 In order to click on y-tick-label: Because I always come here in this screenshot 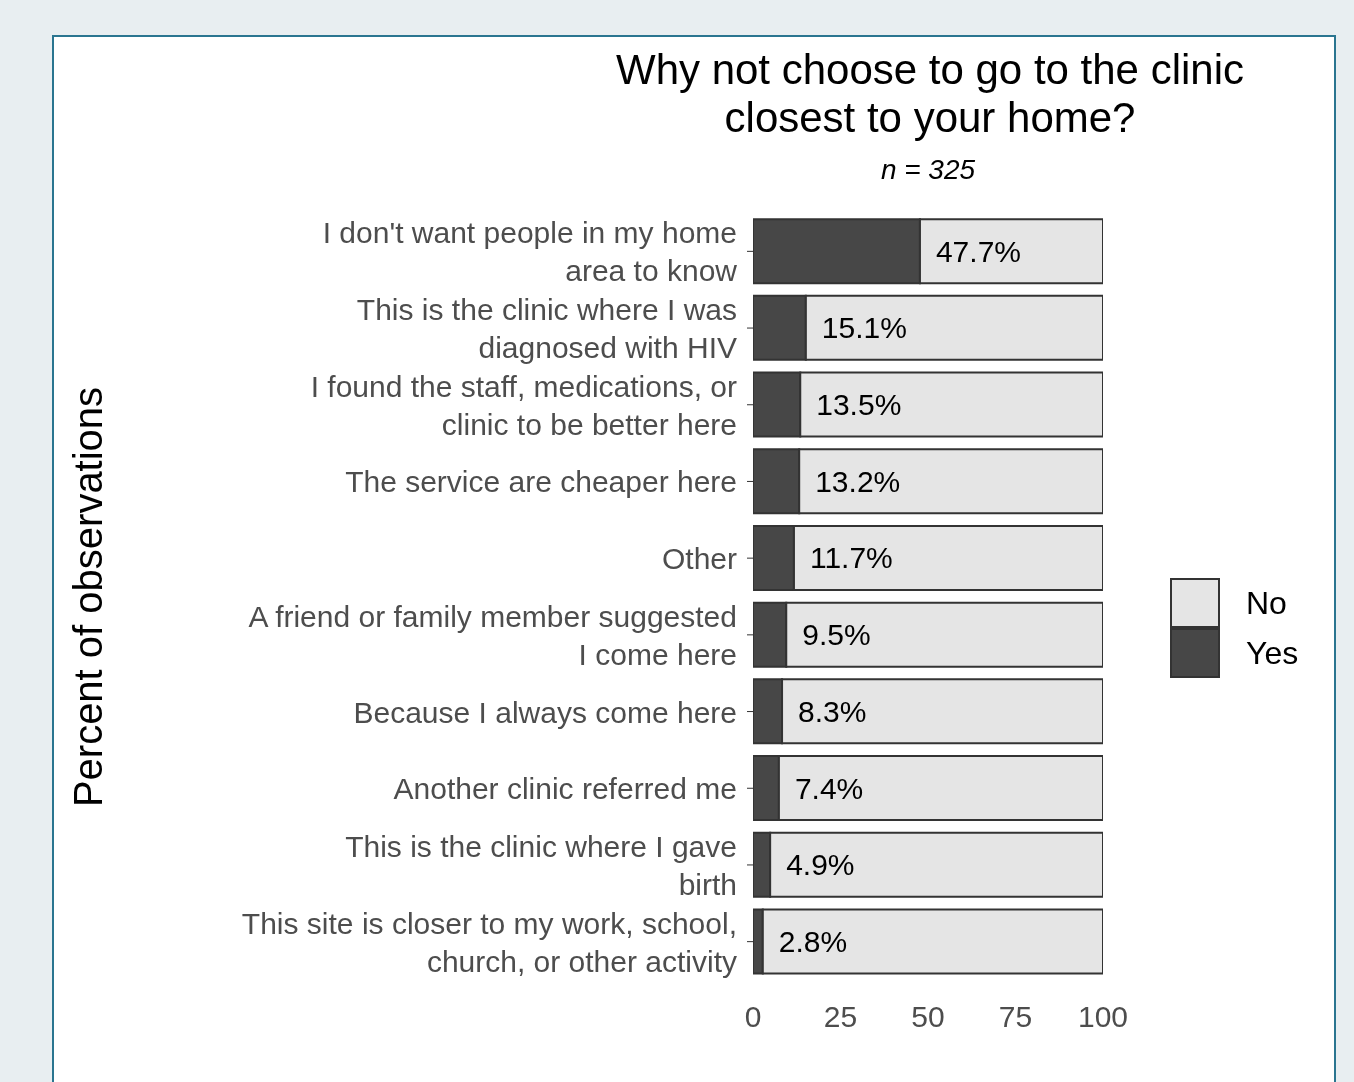, I will do `click(545, 712)`.